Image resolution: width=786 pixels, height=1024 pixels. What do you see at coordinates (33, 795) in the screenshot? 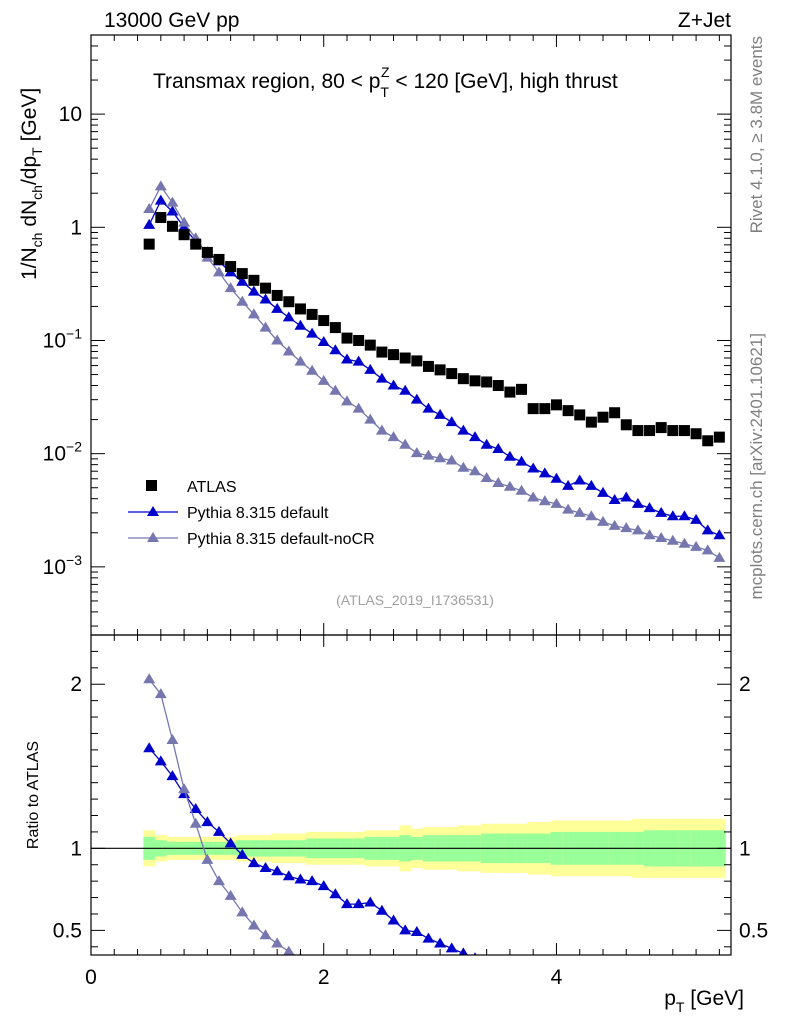
I see `ratio-axis-label: Ratio to ATLAS` at bounding box center [33, 795].